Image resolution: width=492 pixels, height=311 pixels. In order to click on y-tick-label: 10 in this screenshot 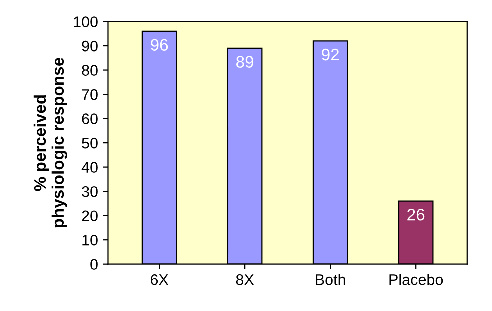, I will do `click(90, 240)`.